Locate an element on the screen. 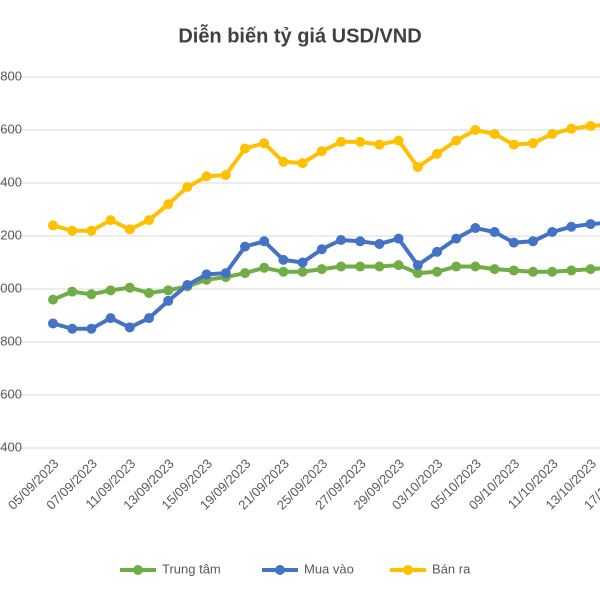 The image size is (600, 600). y-tick-label: 23400 is located at coordinates (11, 446).